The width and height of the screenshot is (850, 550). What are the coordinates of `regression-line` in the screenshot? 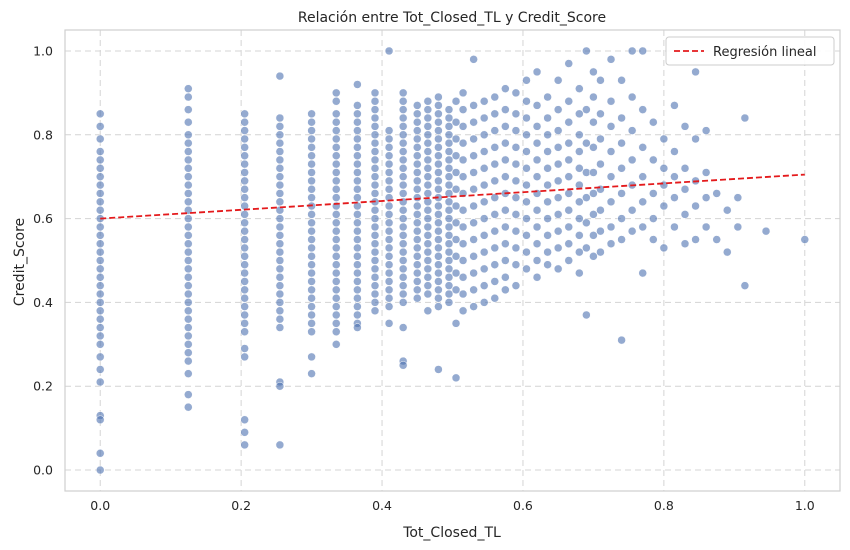 It's located at (452, 196).